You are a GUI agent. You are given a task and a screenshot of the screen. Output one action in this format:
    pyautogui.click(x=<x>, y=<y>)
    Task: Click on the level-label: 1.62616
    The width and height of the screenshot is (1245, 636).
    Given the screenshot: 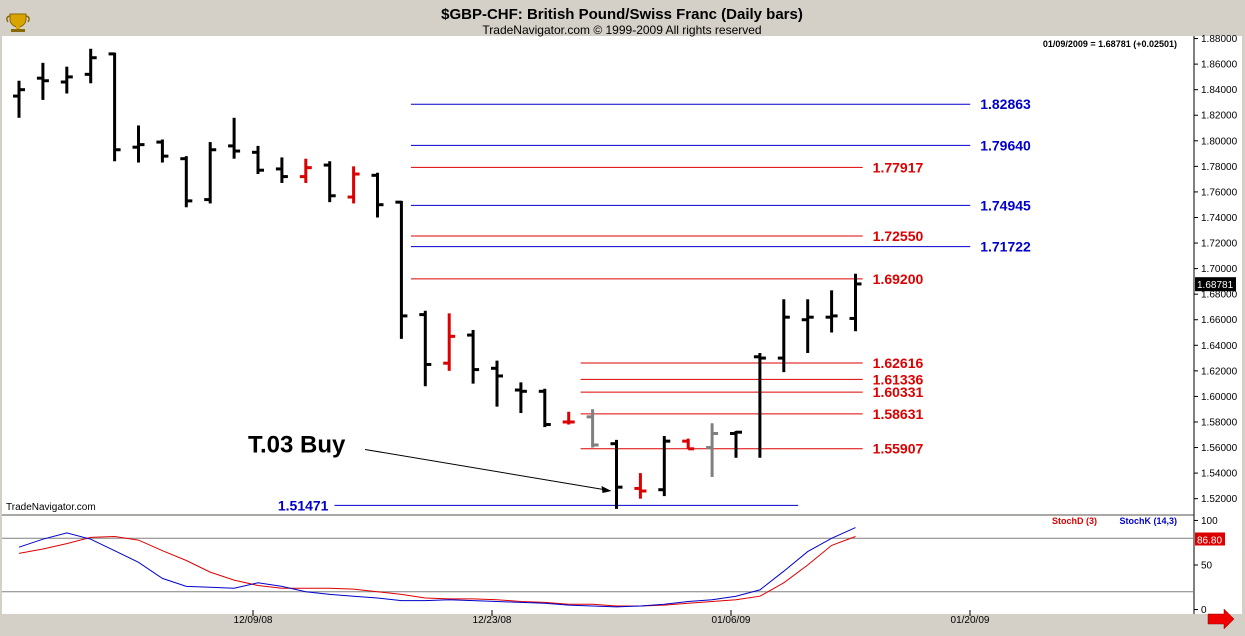 What is the action you would take?
    pyautogui.click(x=898, y=363)
    